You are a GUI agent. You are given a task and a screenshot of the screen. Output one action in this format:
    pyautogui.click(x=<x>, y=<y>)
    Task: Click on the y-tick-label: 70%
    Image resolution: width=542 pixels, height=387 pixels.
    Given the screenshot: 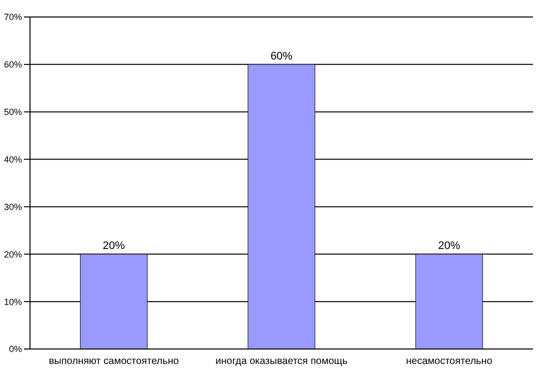 What is the action you would take?
    pyautogui.click(x=13, y=17)
    